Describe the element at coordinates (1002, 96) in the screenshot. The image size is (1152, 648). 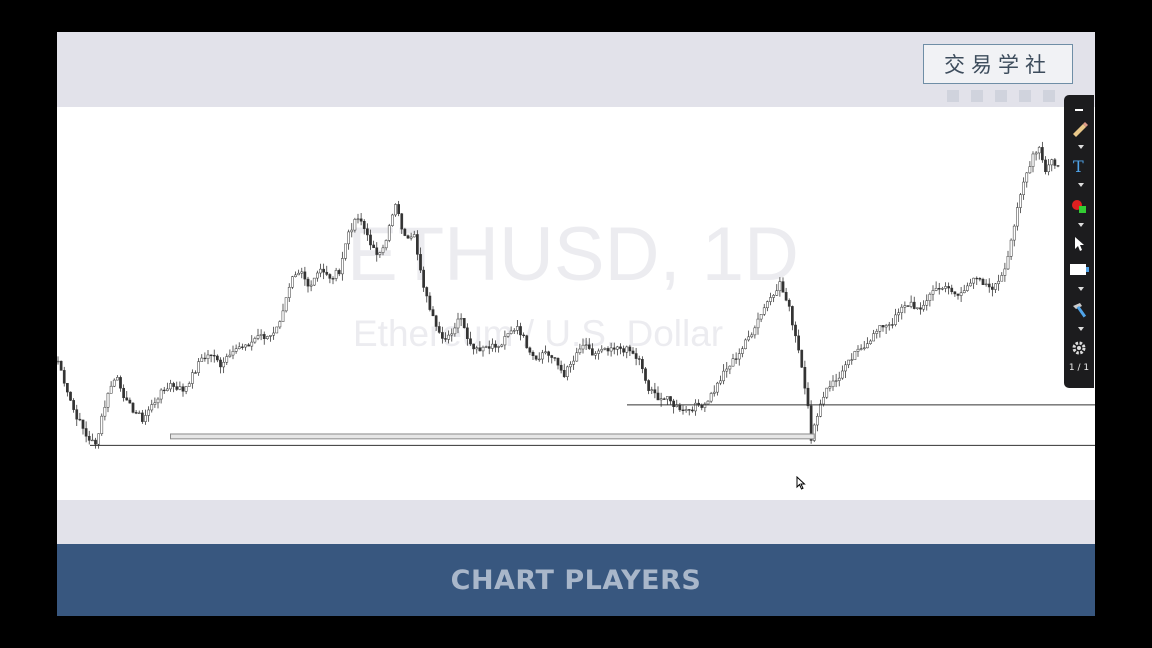
I see `logo-reflection` at that location.